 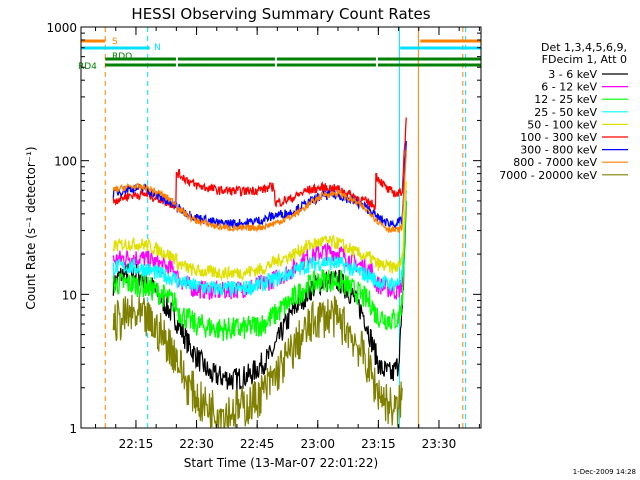 What do you see at coordinates (69, 295) in the screenshot?
I see `y-tick-label-1: 10` at bounding box center [69, 295].